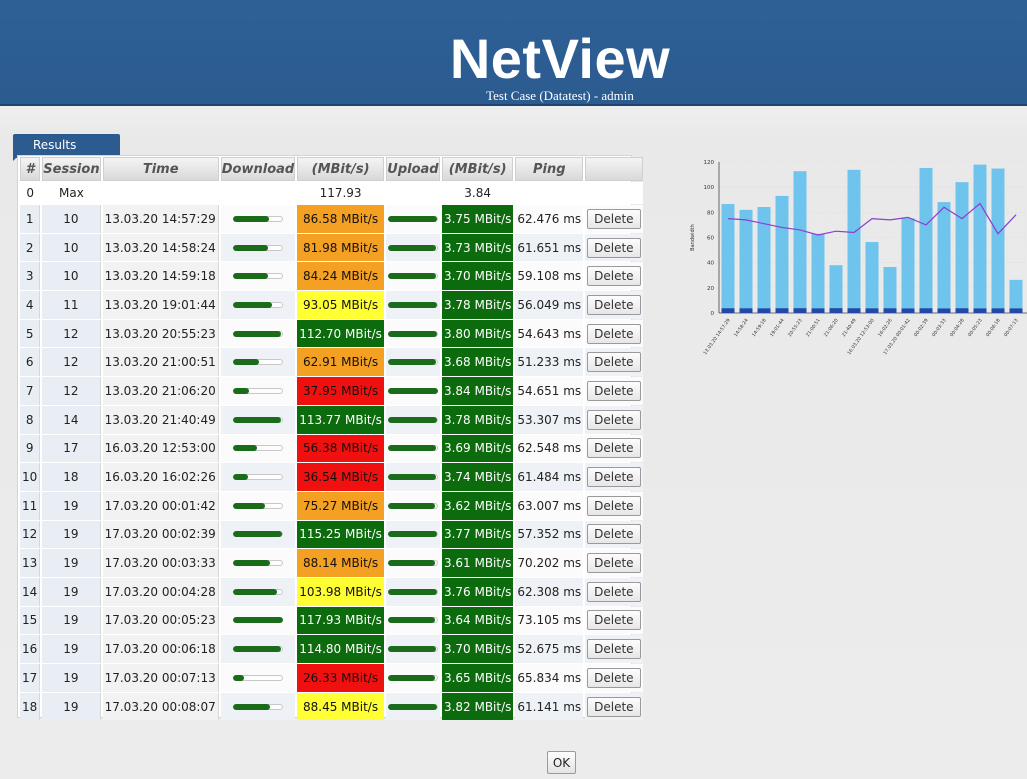  What do you see at coordinates (30, 333) in the screenshot?
I see `row-number: 5` at bounding box center [30, 333].